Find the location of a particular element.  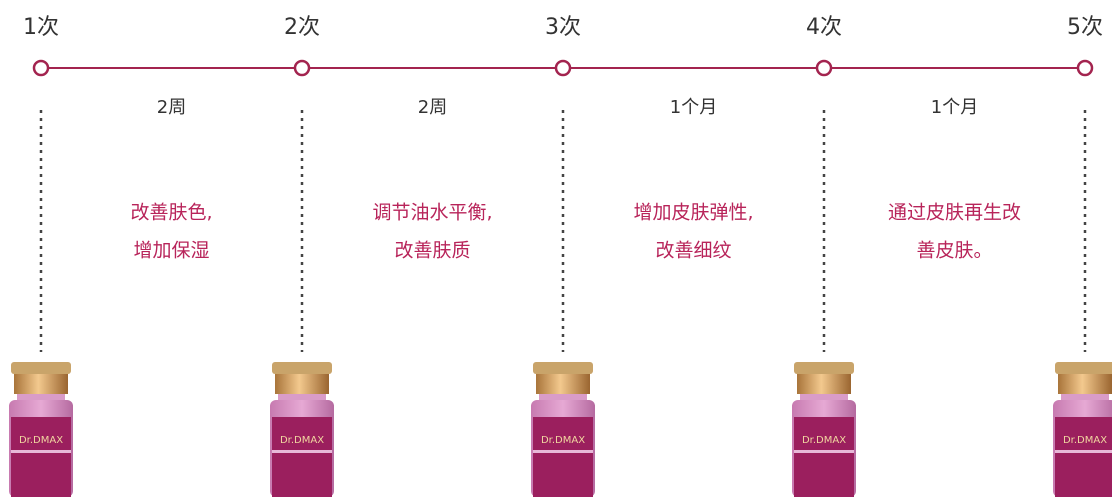

description: 调节油水平衡, is located at coordinates (432, 213).